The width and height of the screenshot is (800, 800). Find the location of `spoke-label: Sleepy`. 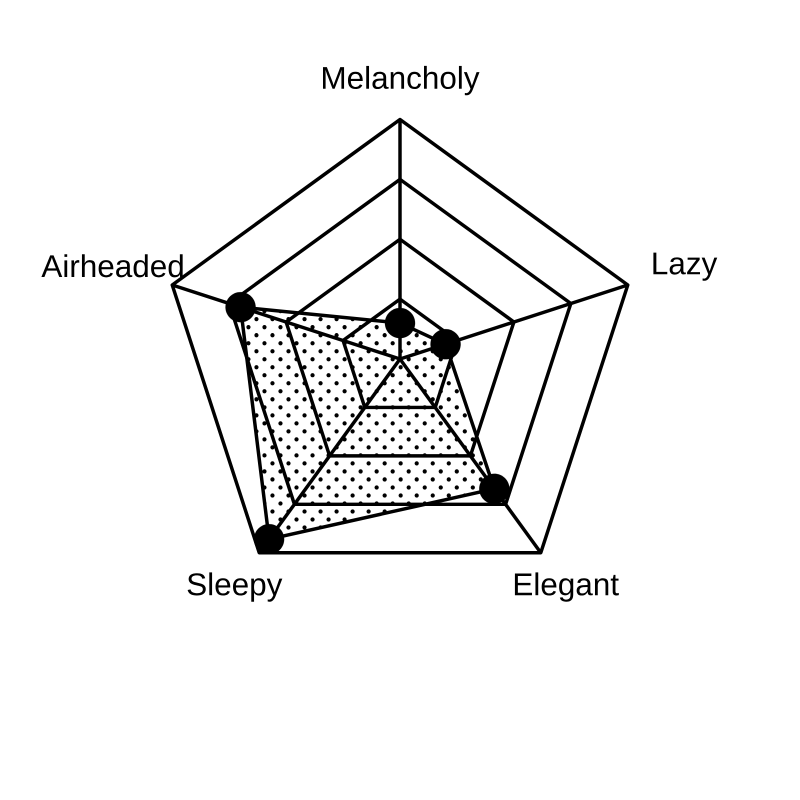

spoke-label: Sleepy is located at coordinates (235, 587).